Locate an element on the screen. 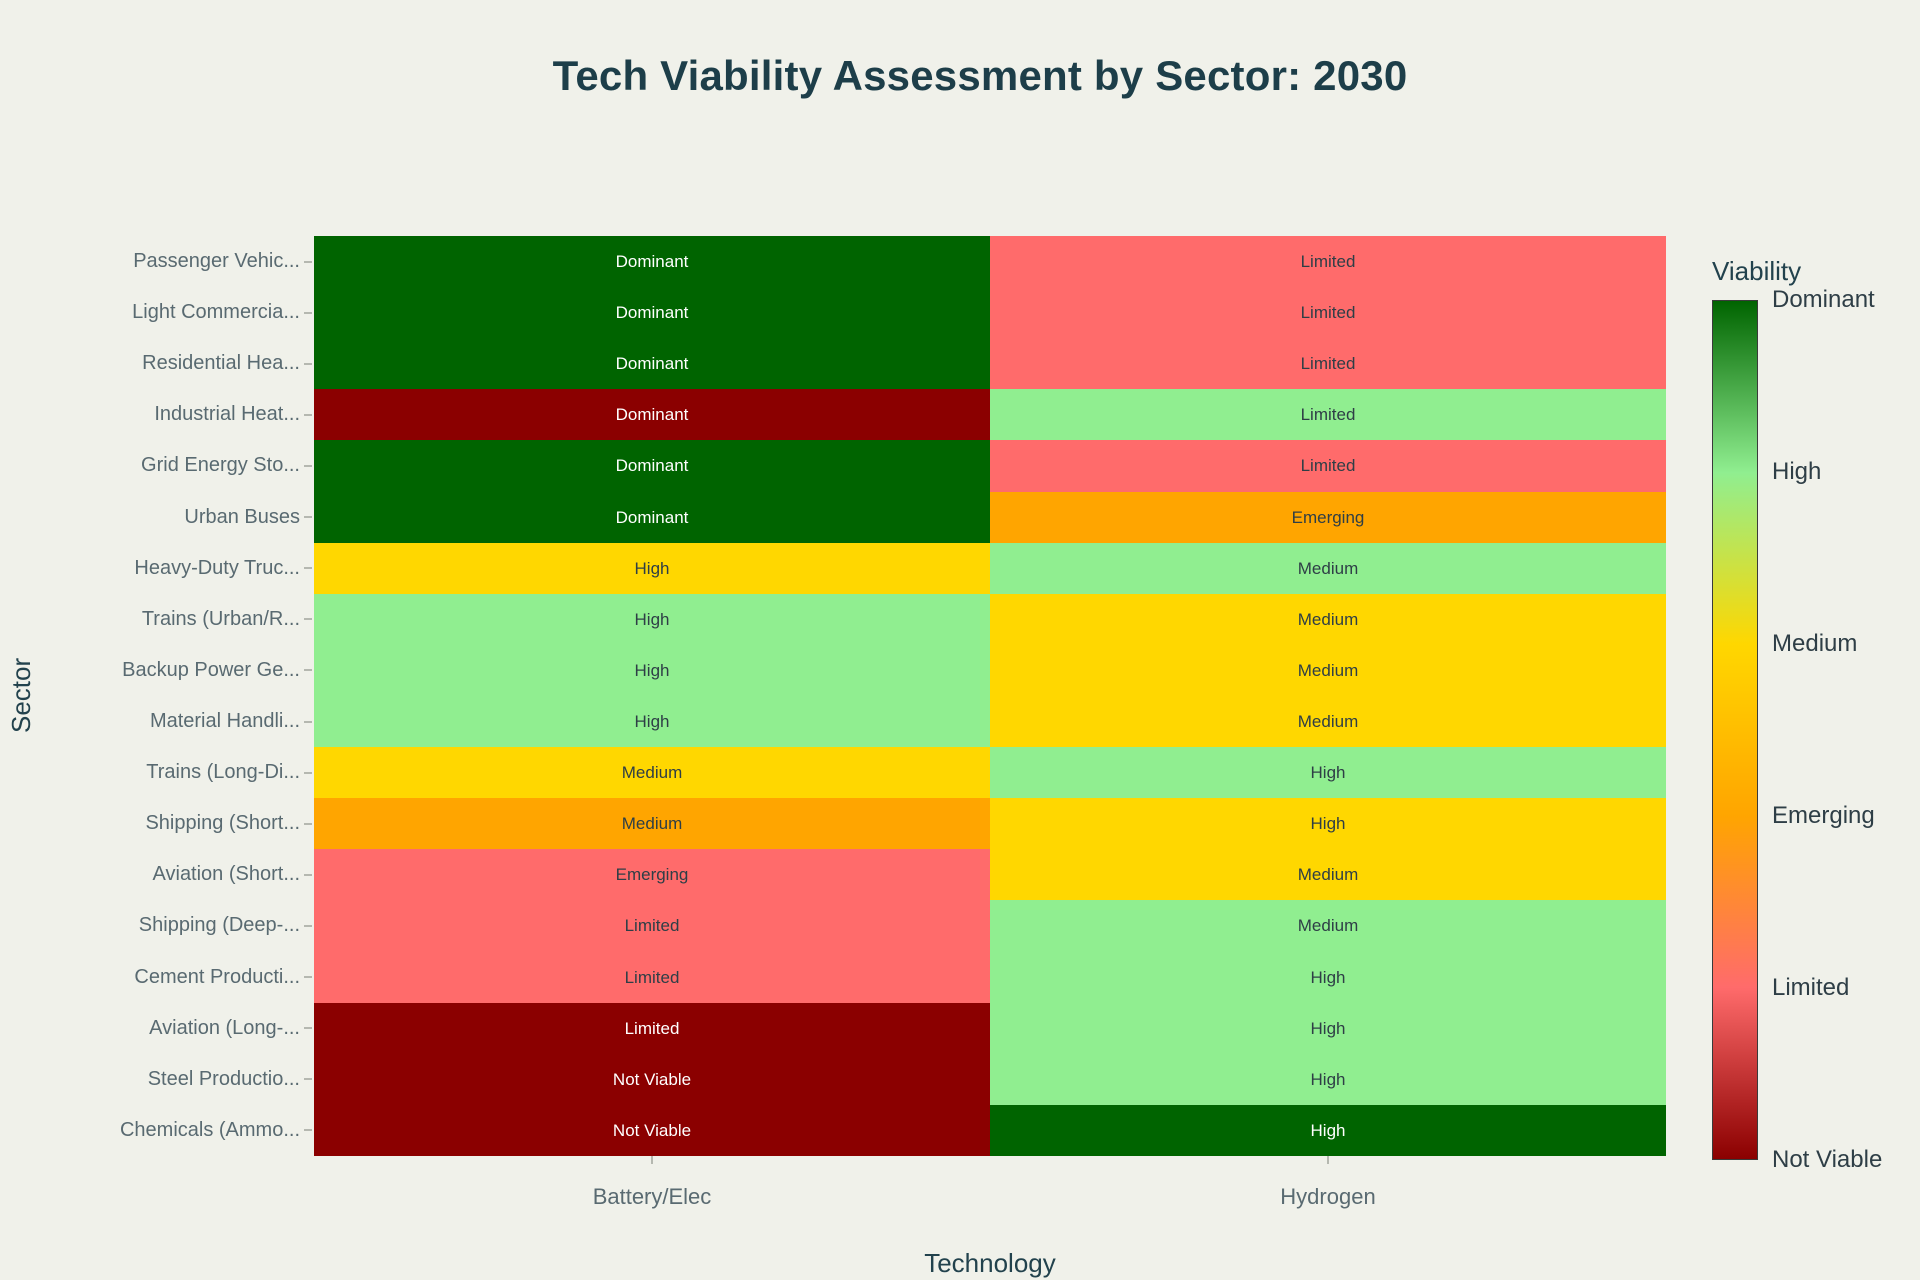 This screenshot has width=1920, height=1280. heatmap-row: Trains (Urban/R... High Medium is located at coordinates (833, 619).